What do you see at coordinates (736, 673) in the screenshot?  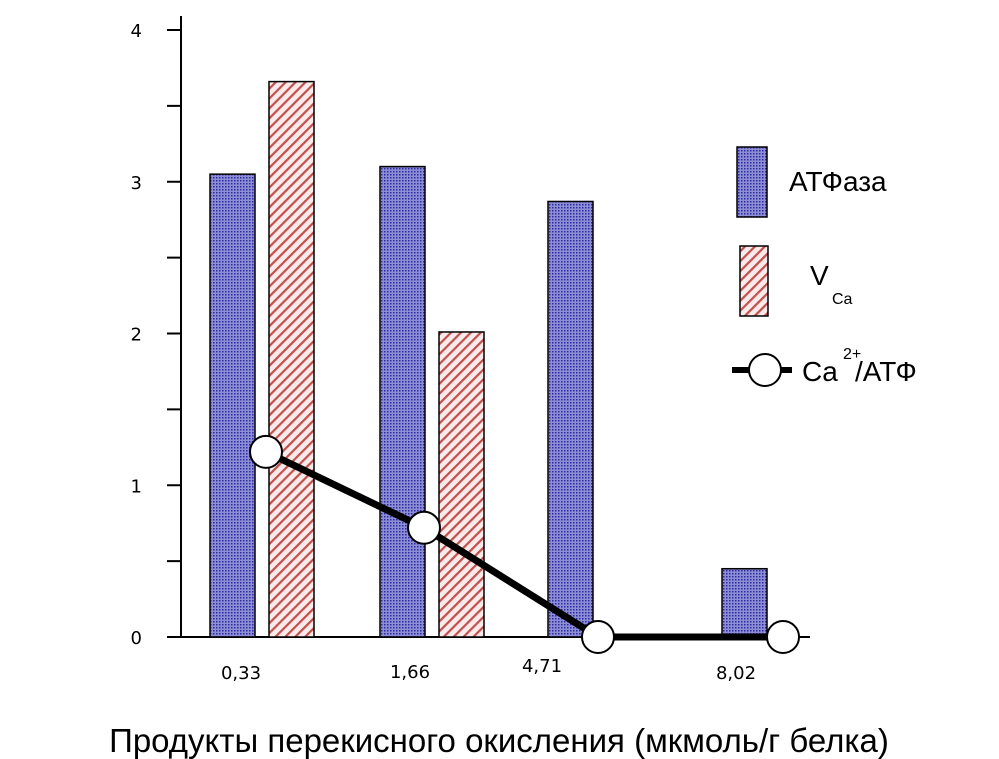 I see `x-tick-label: 8,02` at bounding box center [736, 673].